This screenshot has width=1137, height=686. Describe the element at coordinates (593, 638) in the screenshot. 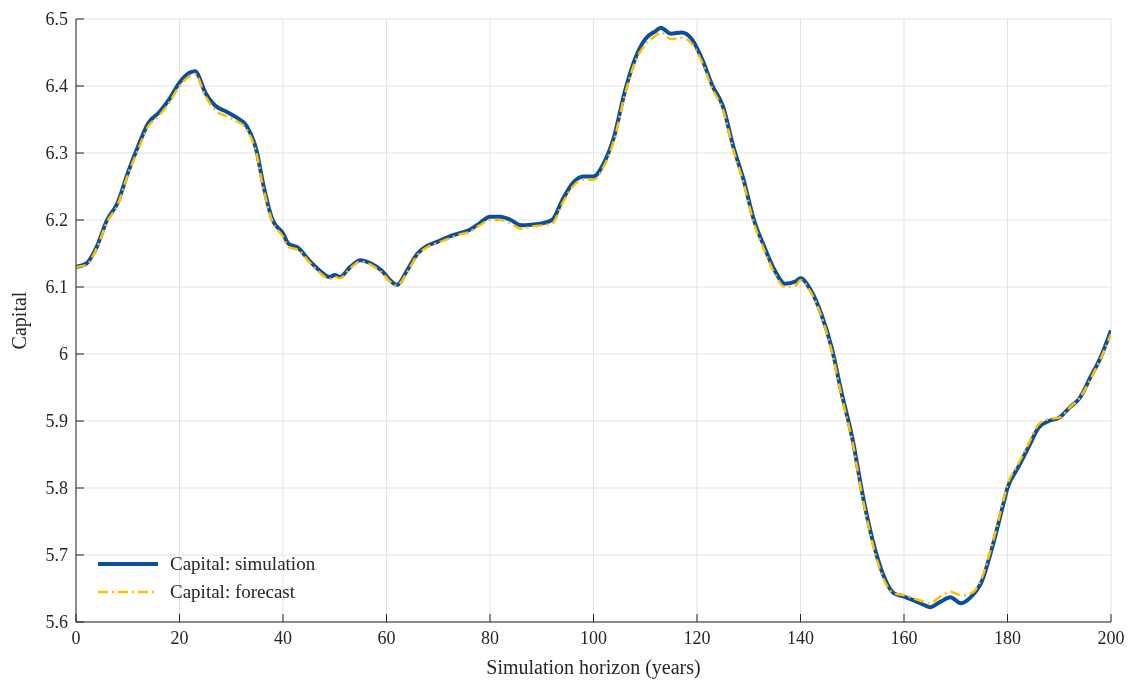

I see `x-tick-label: 100` at that location.